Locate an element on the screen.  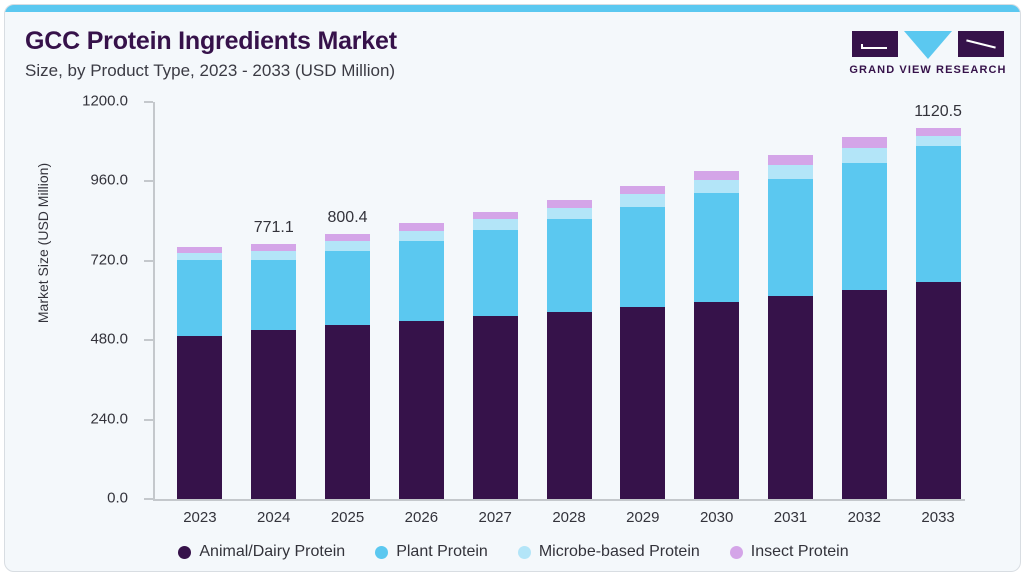
bar-value-label: 800.4 is located at coordinates (347, 218).